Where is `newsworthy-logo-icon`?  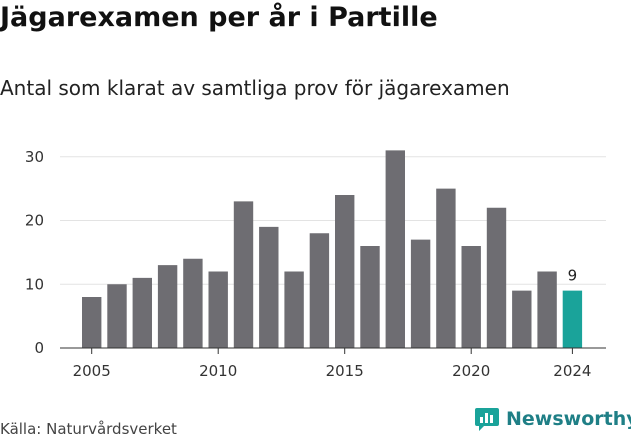 newsworthy-logo-icon is located at coordinates (487, 419).